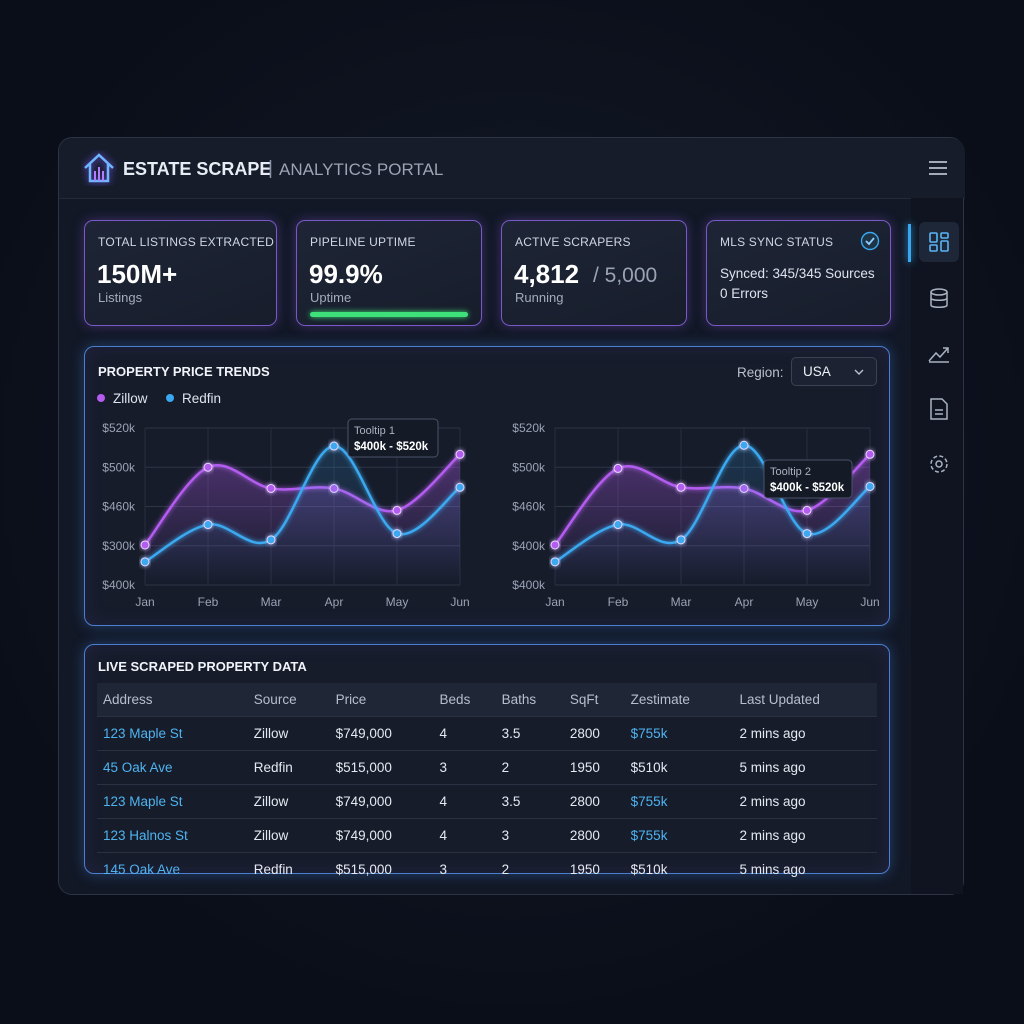 This screenshot has height=1024, width=1024. Describe the element at coordinates (172, 767) in the screenshot. I see `table-cell: 45 Oak Ave` at that location.